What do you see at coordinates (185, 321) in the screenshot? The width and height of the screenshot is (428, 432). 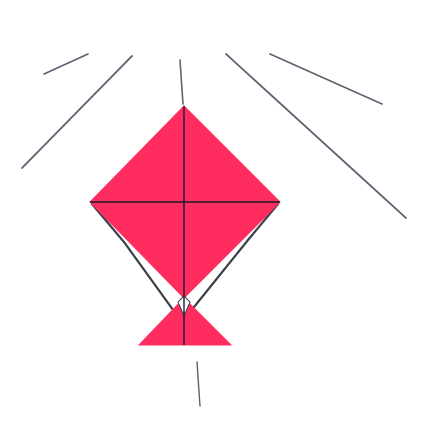 I see `kite-tail` at bounding box center [185, 321].